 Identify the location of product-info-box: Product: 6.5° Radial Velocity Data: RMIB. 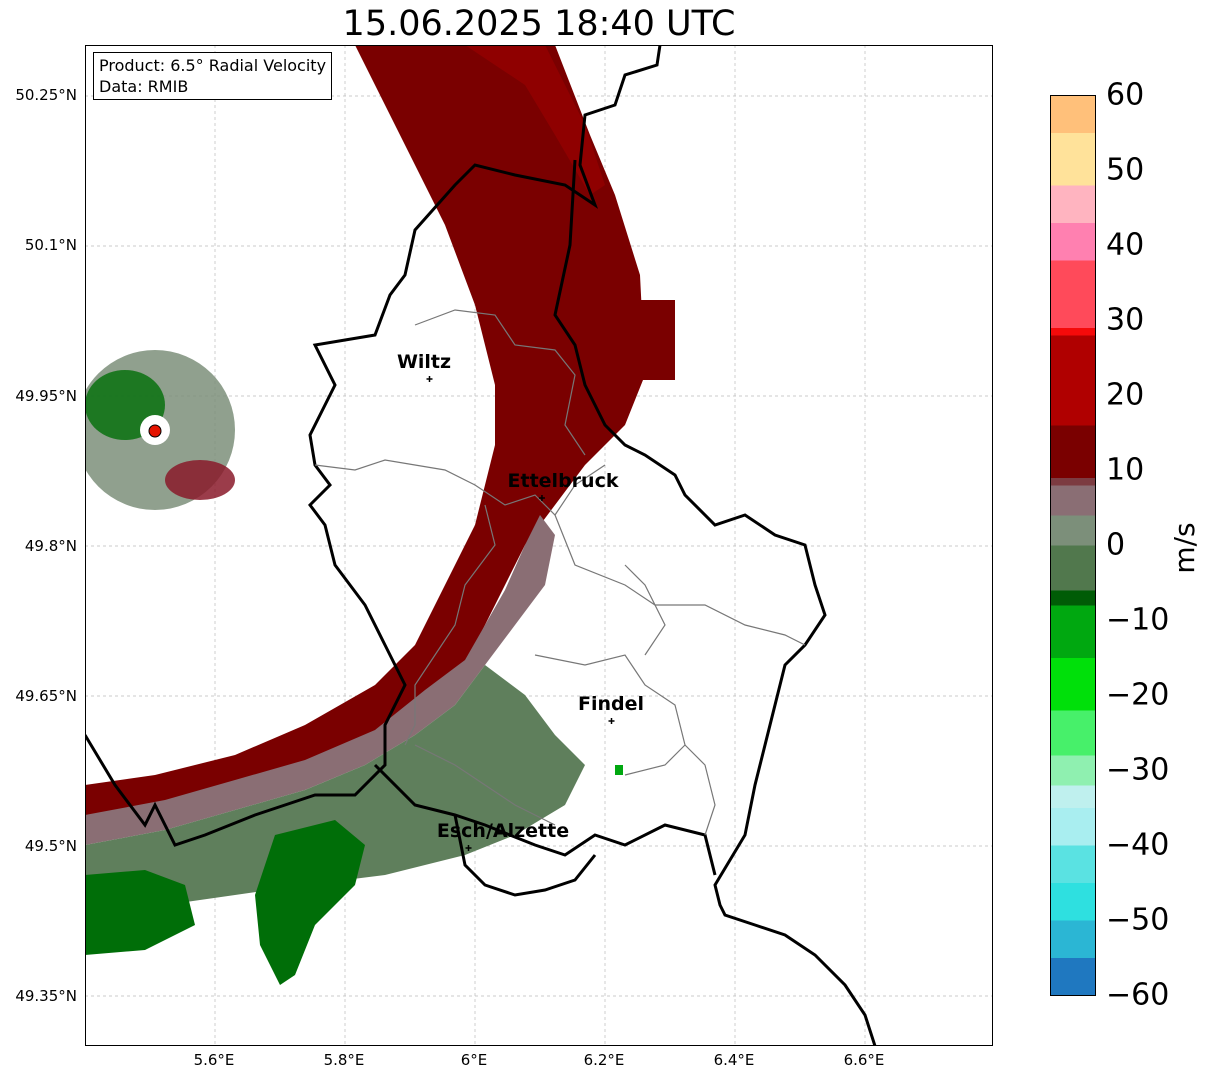
(213, 76).